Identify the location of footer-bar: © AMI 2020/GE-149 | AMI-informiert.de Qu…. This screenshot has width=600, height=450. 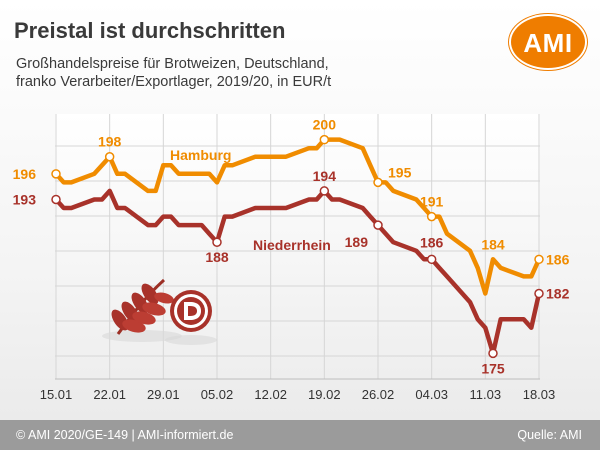
(300, 435).